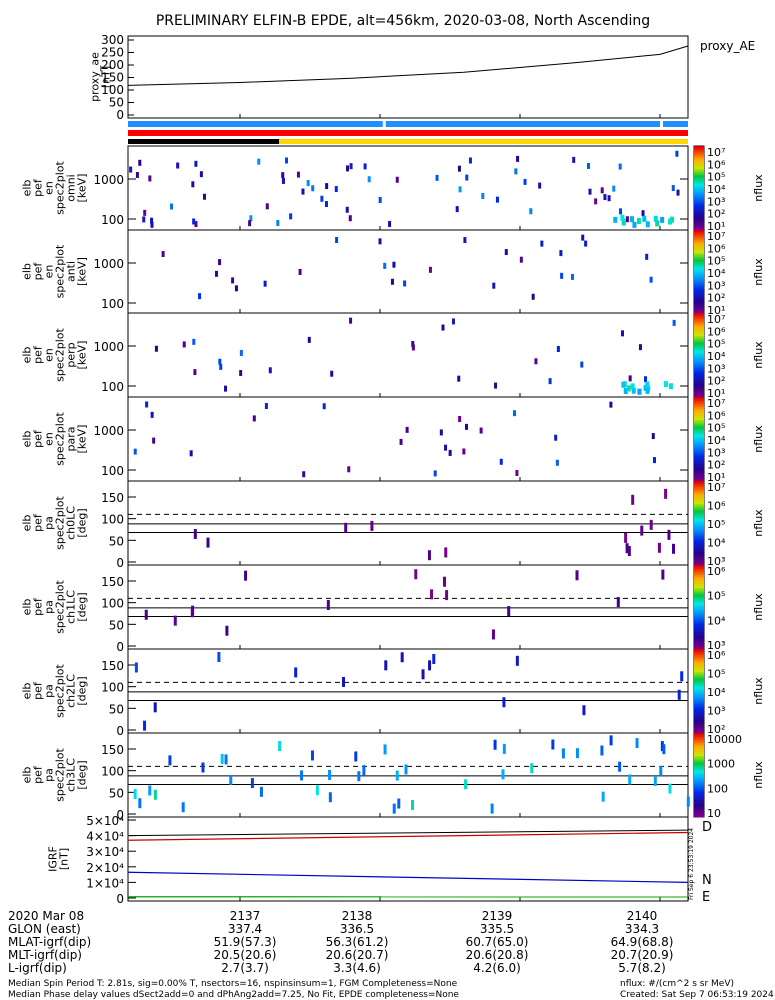  I want to click on proxy-ae-ylabel-line: proxy_ae, so click(95, 77).